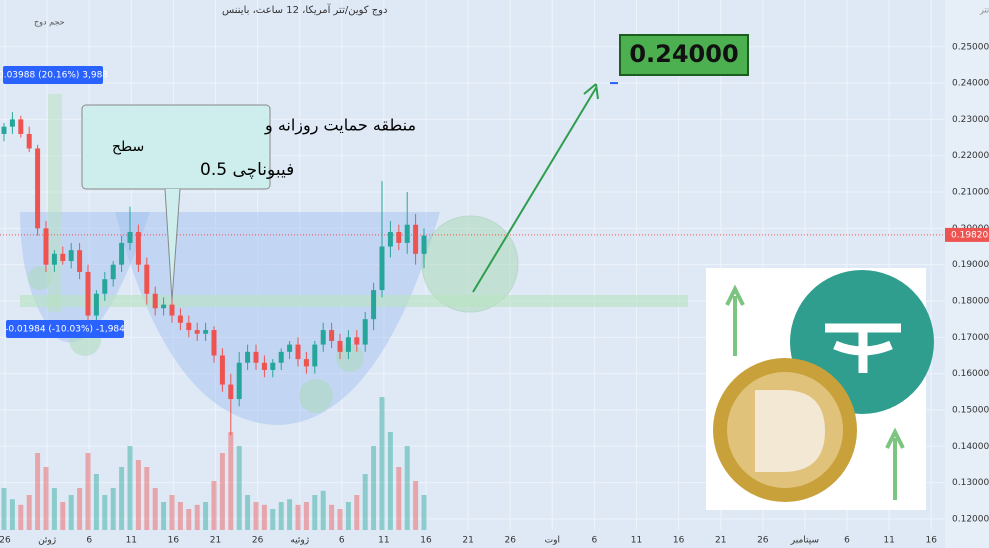 Image resolution: width=989 pixels, height=548 pixels. I want to click on annotation-line: فیبوناچی 0.5, so click(247, 170).